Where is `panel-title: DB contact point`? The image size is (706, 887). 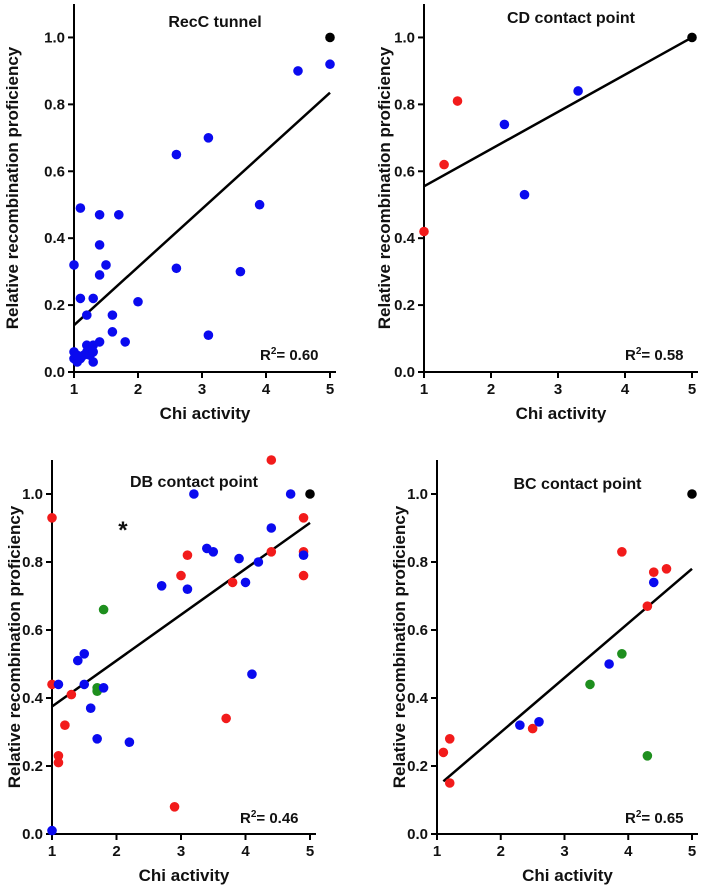 panel-title: DB contact point is located at coordinates (194, 482).